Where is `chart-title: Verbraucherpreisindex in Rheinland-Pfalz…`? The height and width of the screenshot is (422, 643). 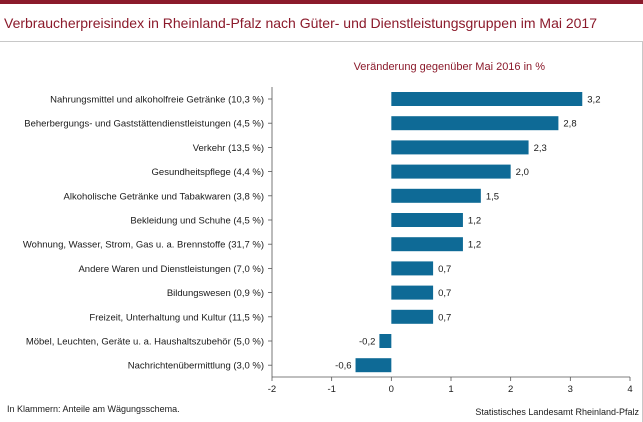 chart-title: Verbraucherpreisindex in Rheinland-Pfalz… is located at coordinates (301, 23).